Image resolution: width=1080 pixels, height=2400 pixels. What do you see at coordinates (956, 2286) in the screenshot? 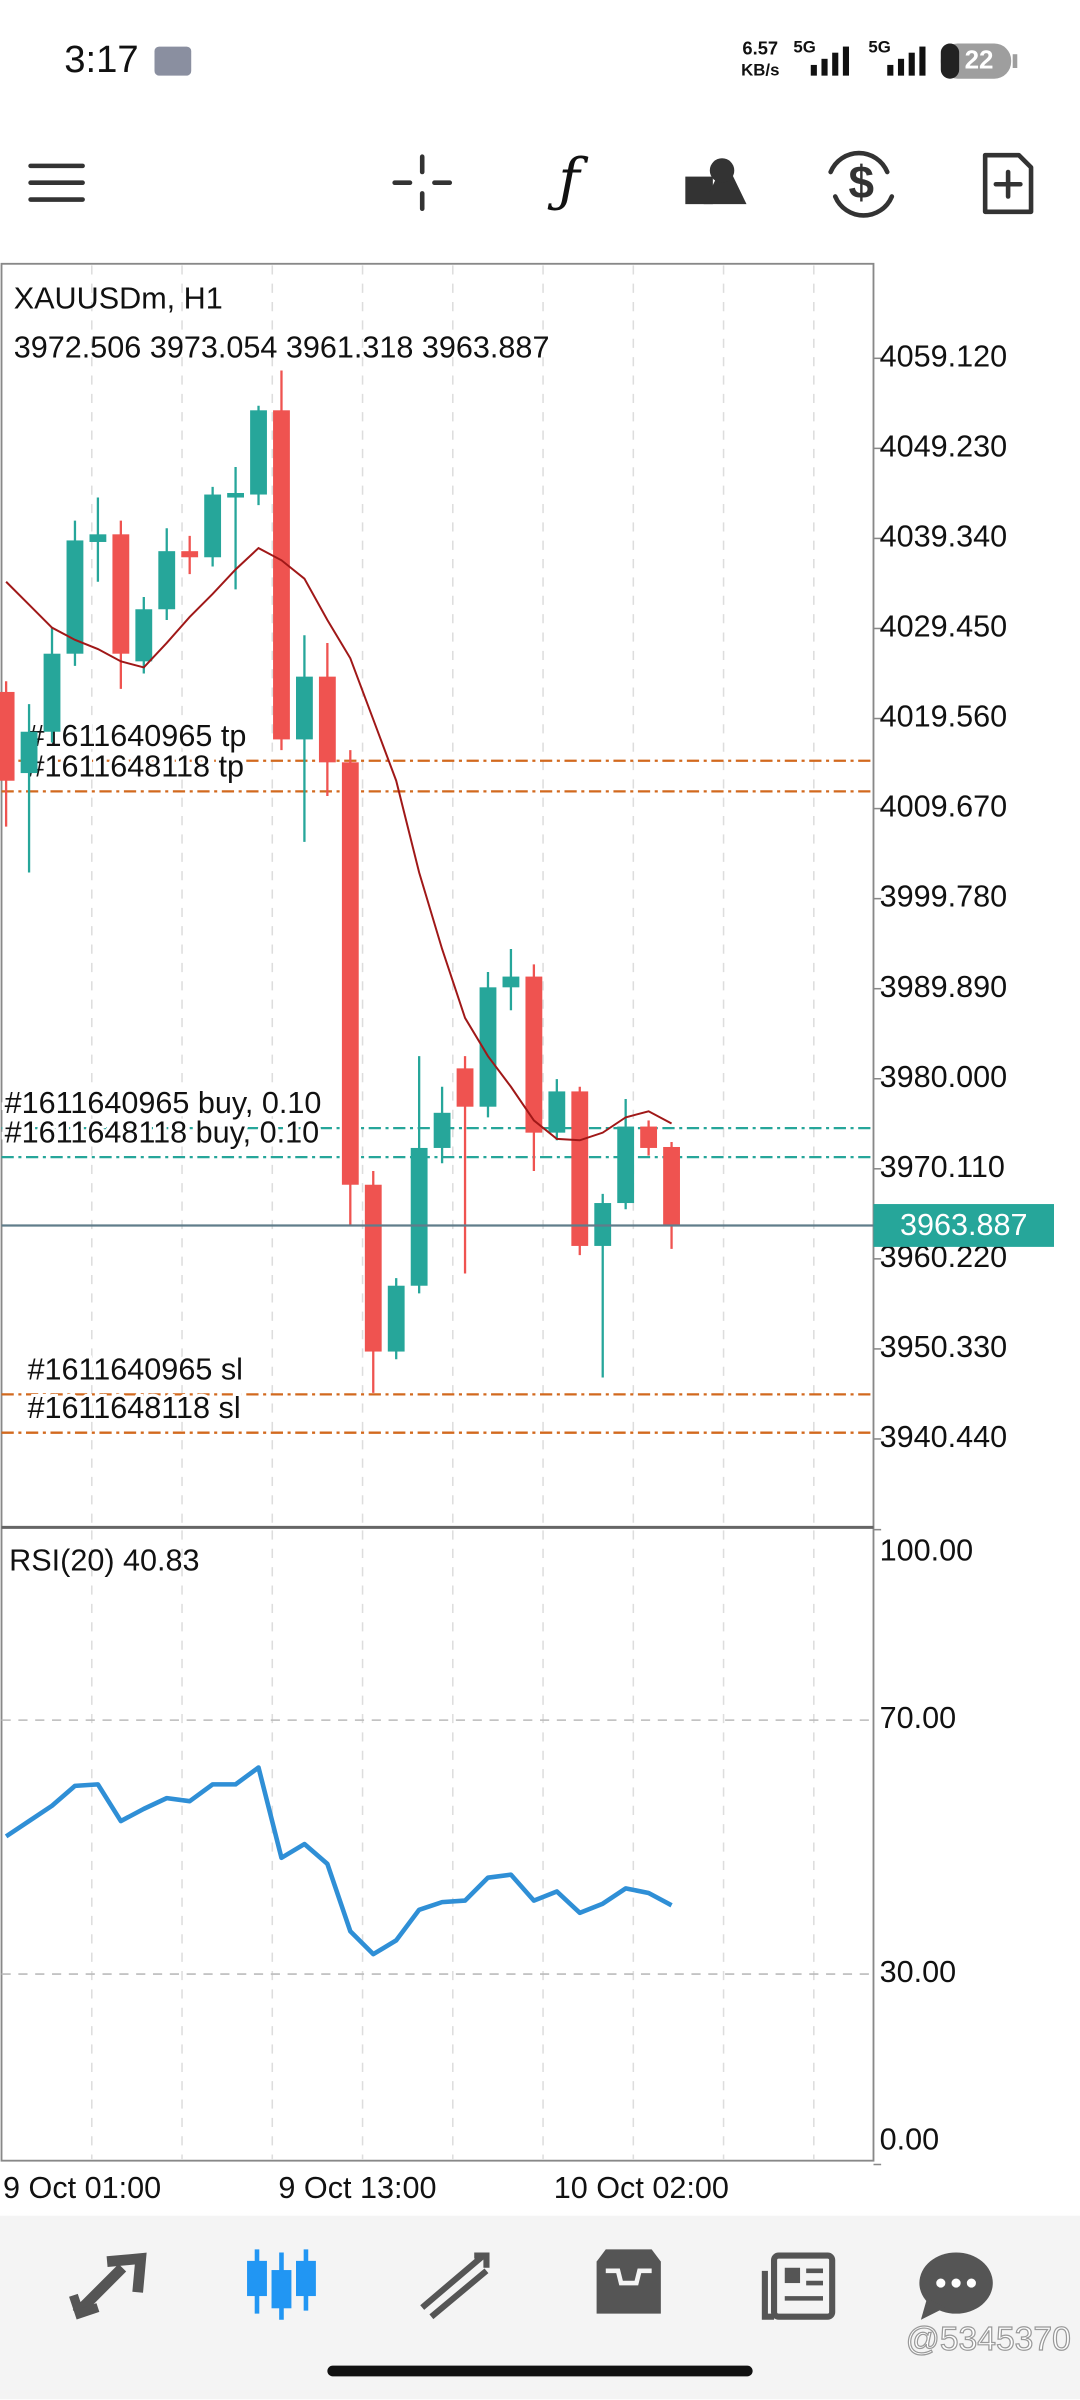
I see `chat-tab` at bounding box center [956, 2286].